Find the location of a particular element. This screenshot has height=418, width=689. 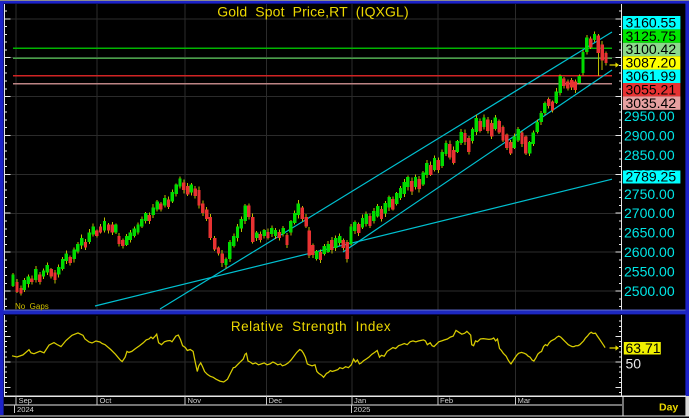

svg-text: 3125.75 is located at coordinates (651, 36).